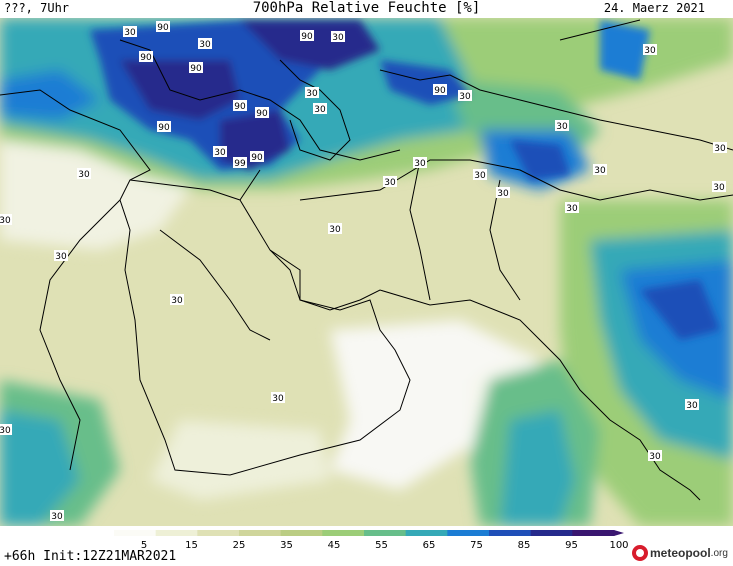 The height and width of the screenshot is (566, 733). I want to click on legend-tick-label: 95, so click(571, 545).